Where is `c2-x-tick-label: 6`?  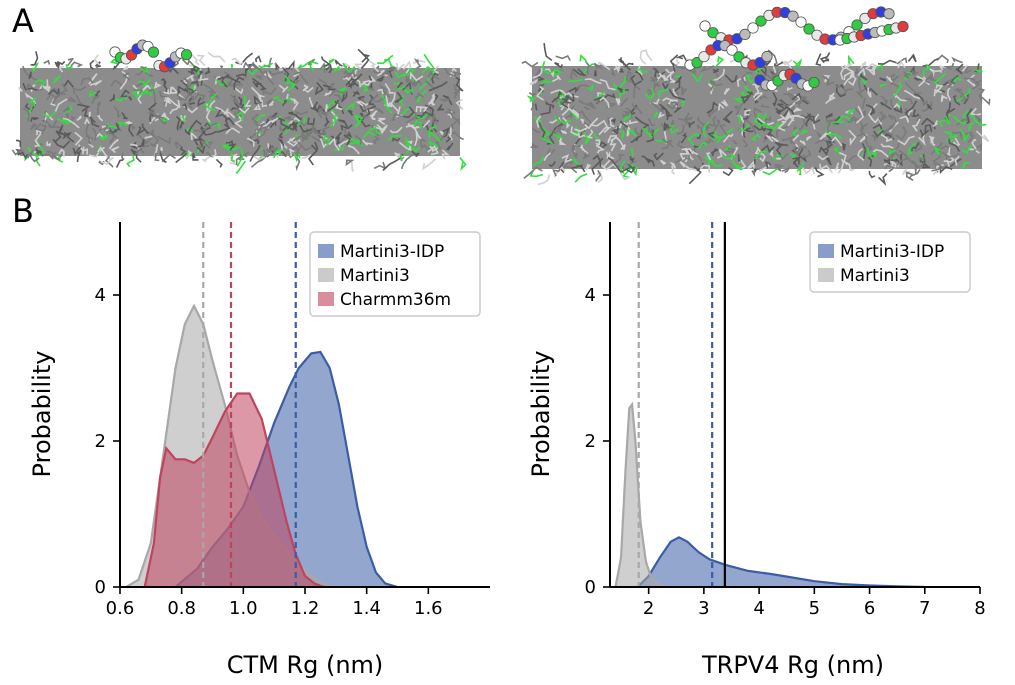 c2-x-tick-label: 6 is located at coordinates (869, 608).